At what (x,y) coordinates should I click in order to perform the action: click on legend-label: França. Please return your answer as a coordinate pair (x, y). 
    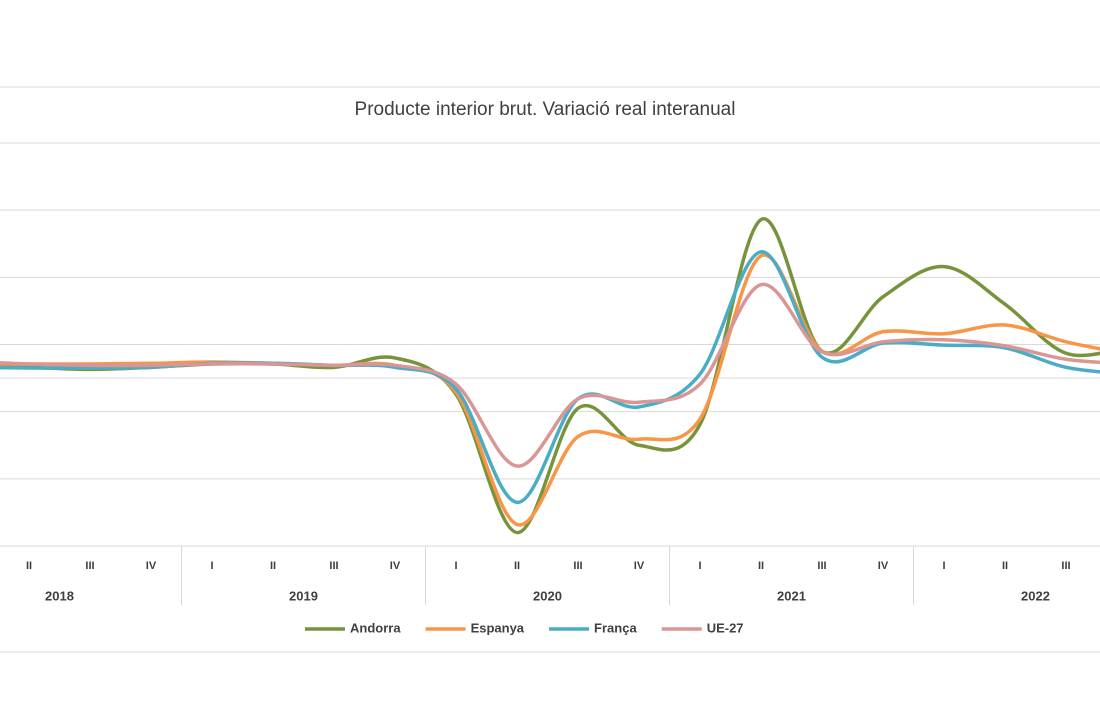
    Looking at the image, I should click on (615, 627).